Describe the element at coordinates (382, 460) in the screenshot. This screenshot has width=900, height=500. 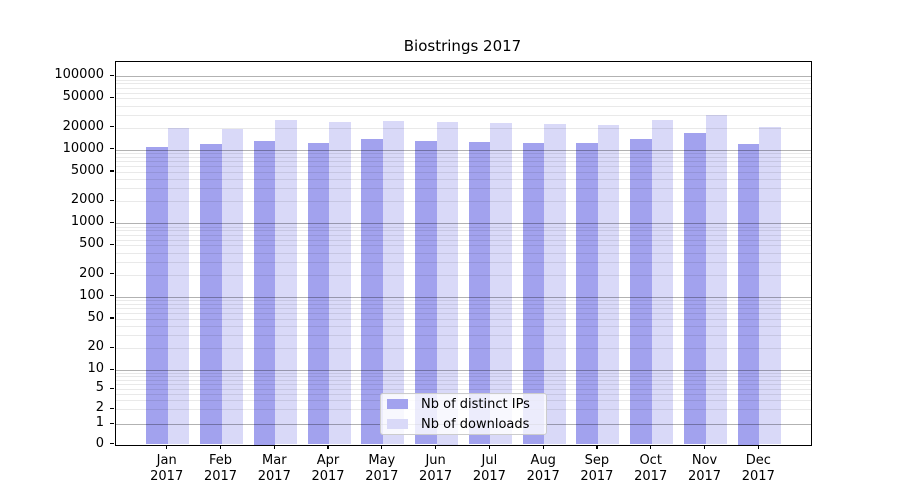
I see `x-tick-label-month: May` at that location.